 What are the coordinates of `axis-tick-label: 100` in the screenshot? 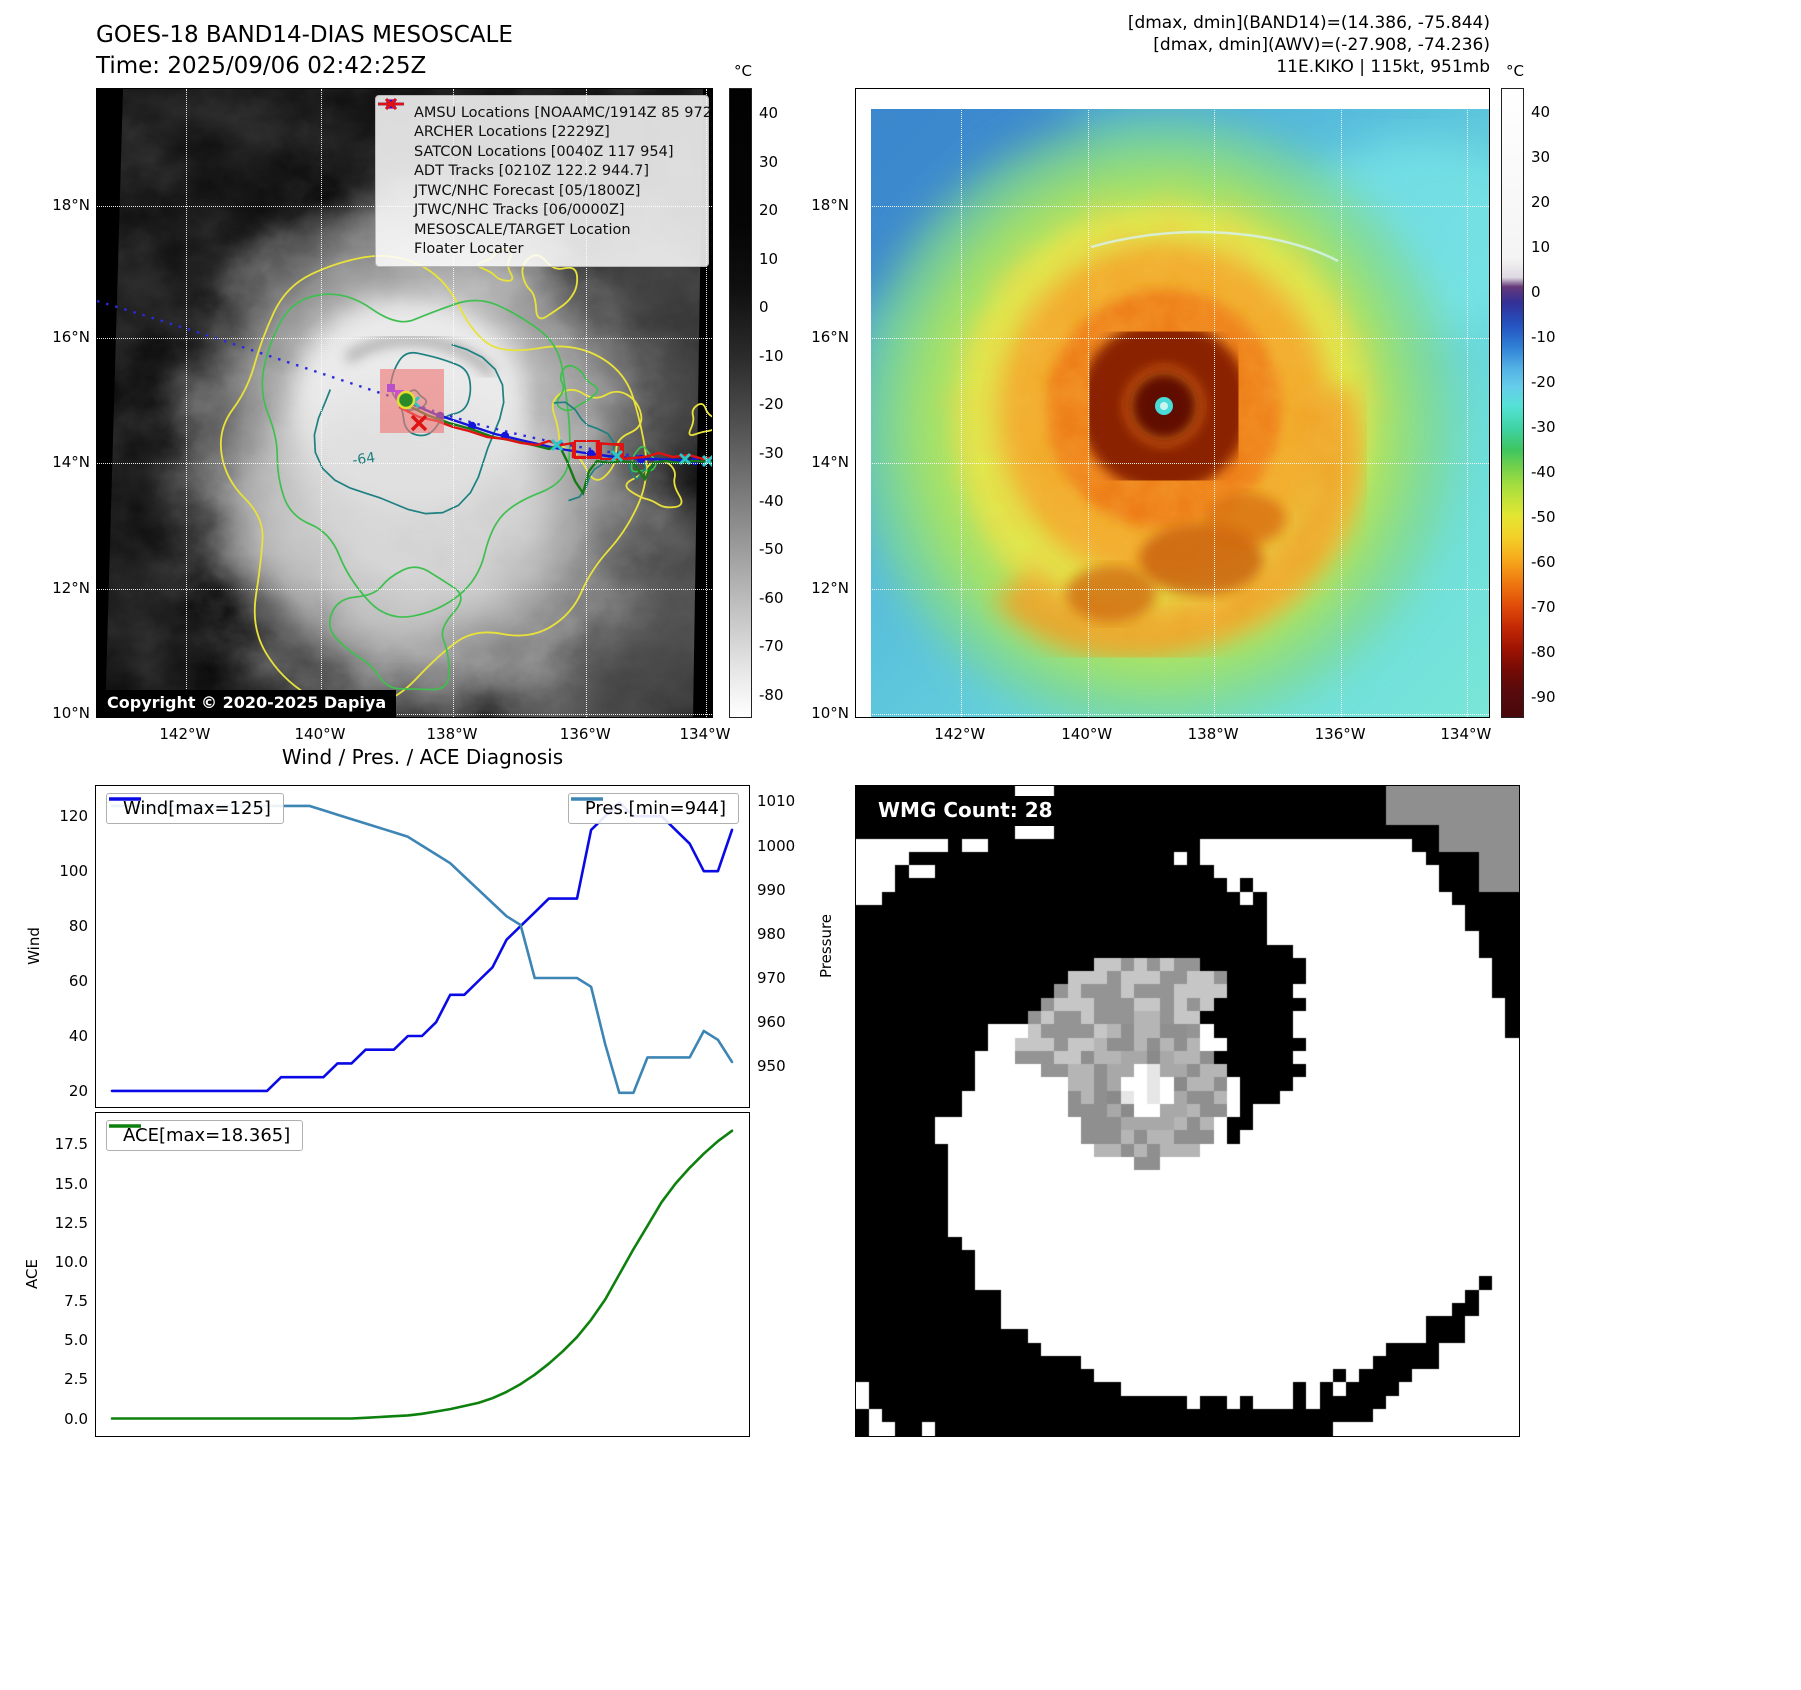 It's located at (73, 871).